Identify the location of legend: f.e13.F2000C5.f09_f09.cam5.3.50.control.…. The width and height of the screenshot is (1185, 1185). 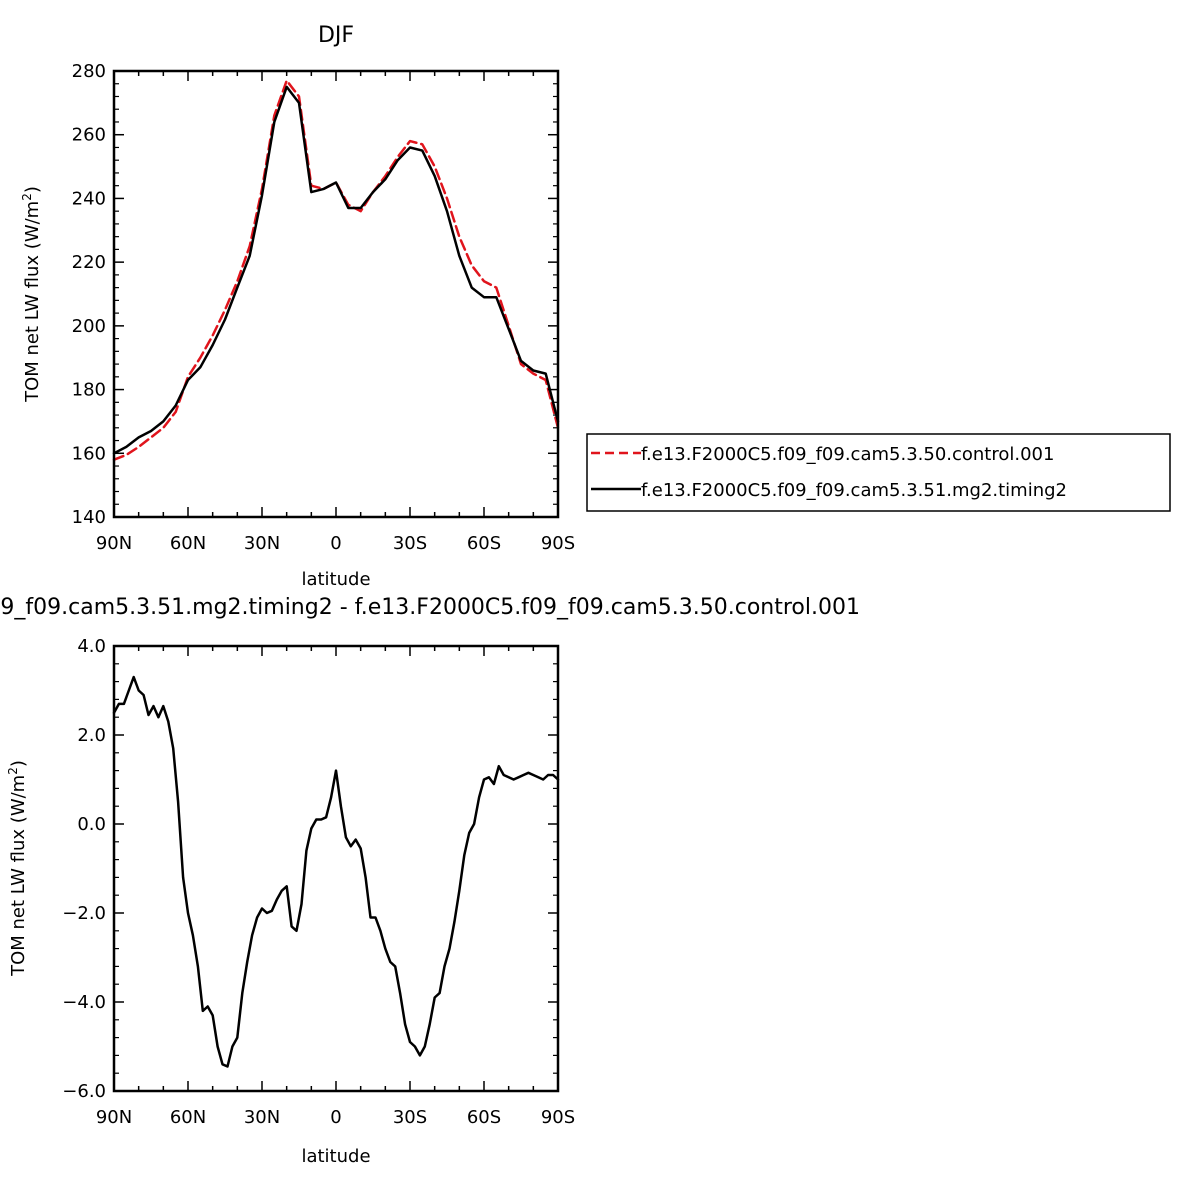
(878, 472).